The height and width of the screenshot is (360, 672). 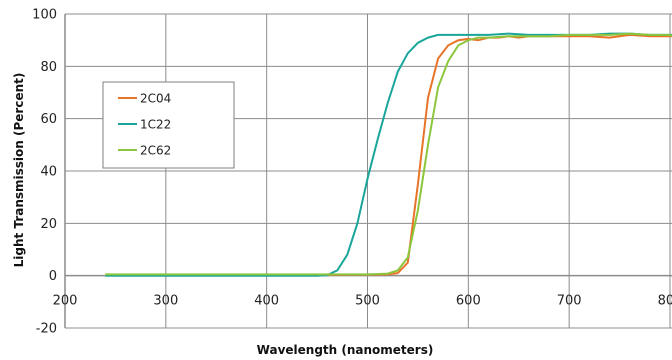 I want to click on x-tick-label-3: 500, so click(x=367, y=301).